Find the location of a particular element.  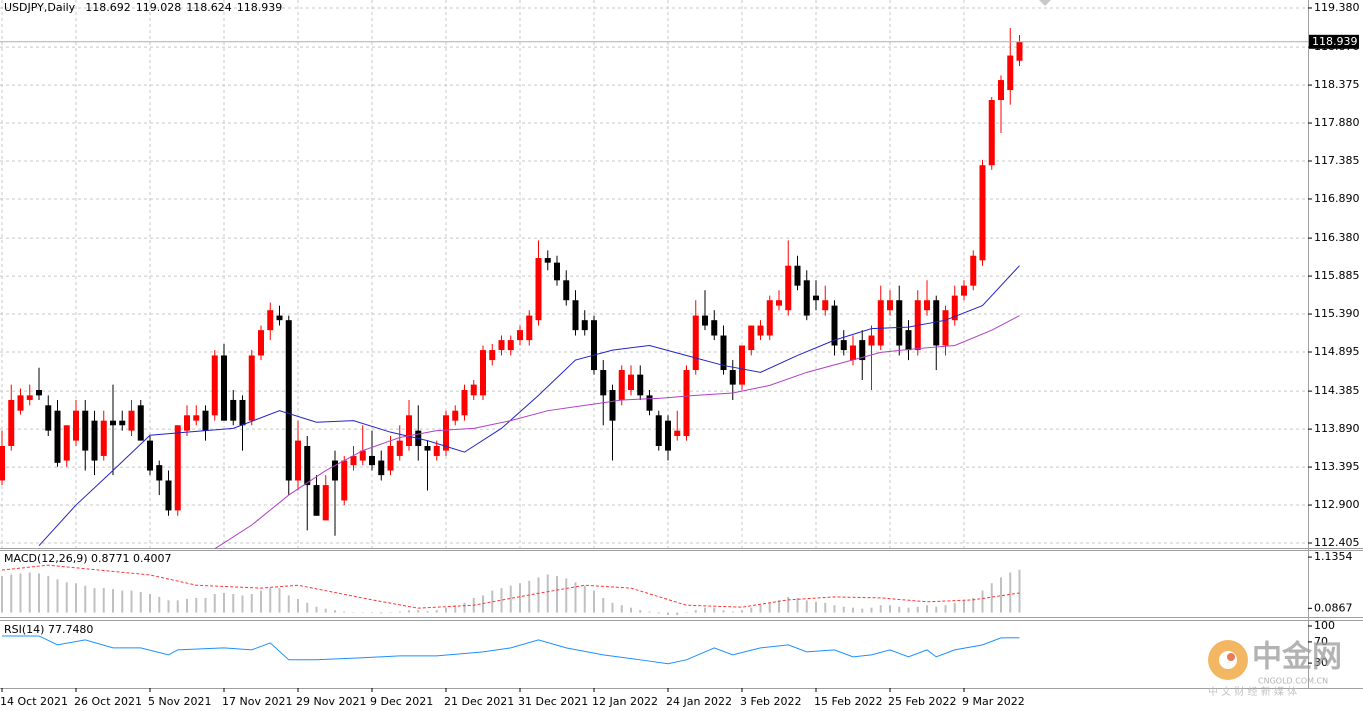

x-tick-label: 29 Nov 2021 is located at coordinates (331, 701).